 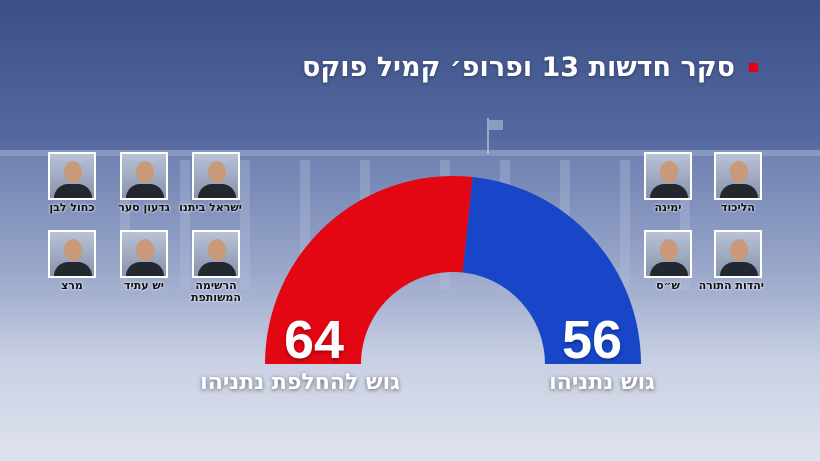 I want to click on party-tile-meretz: מרצ, so click(x=72, y=261).